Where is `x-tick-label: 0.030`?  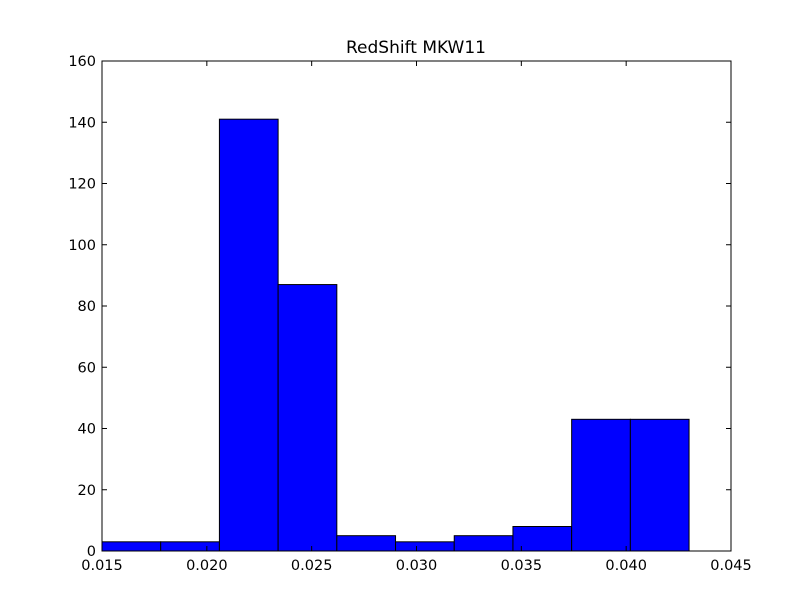
x-tick-label: 0.030 is located at coordinates (417, 566).